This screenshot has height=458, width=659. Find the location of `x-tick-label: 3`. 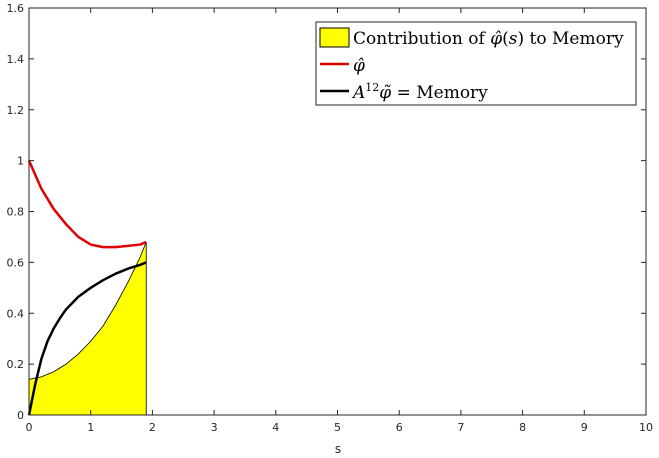

x-tick-label: 3 is located at coordinates (214, 427).